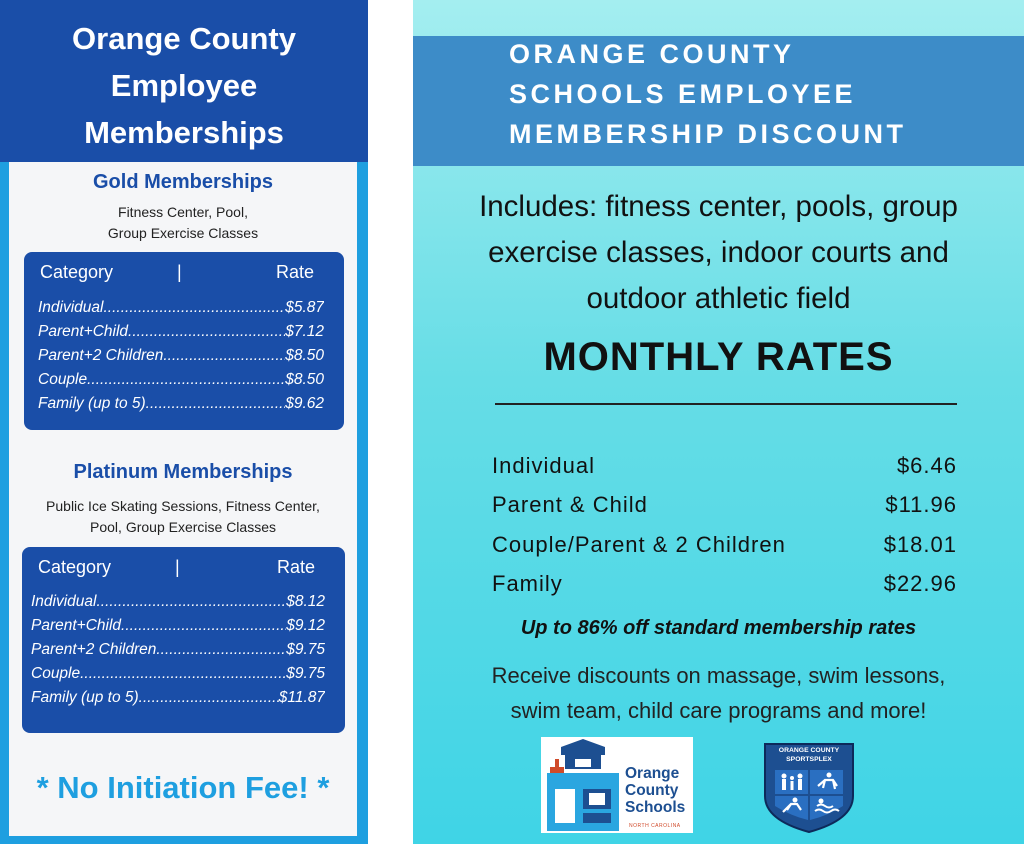 The image size is (1024, 844). I want to click on left-title-line-2: Employee, so click(184, 85).